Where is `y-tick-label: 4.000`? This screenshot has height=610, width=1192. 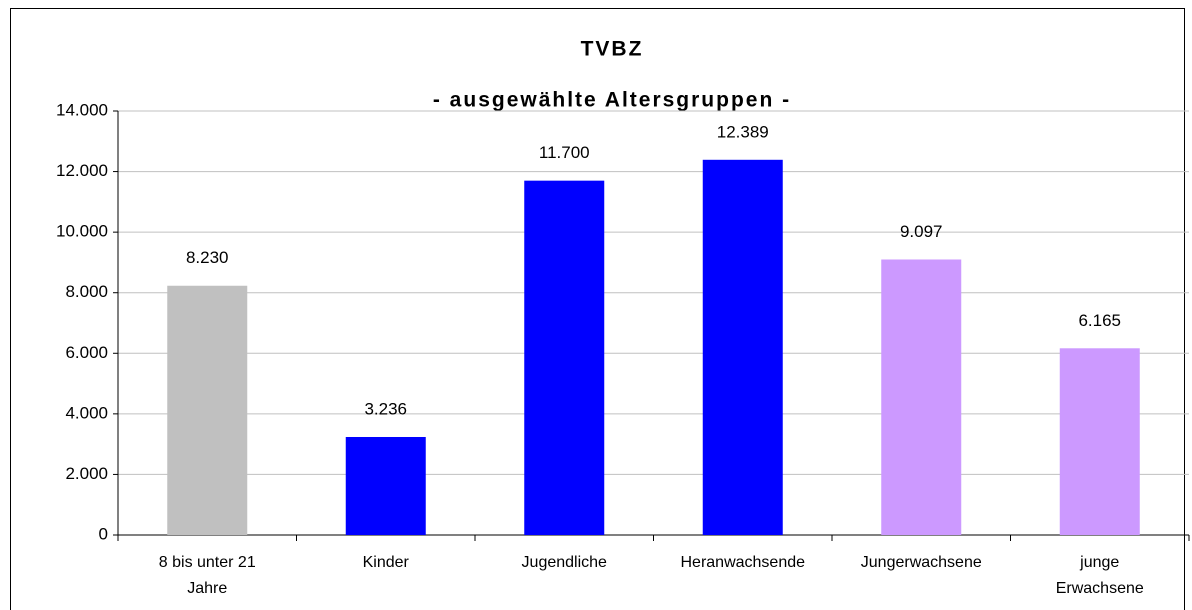
y-tick-label: 4.000 is located at coordinates (86, 412).